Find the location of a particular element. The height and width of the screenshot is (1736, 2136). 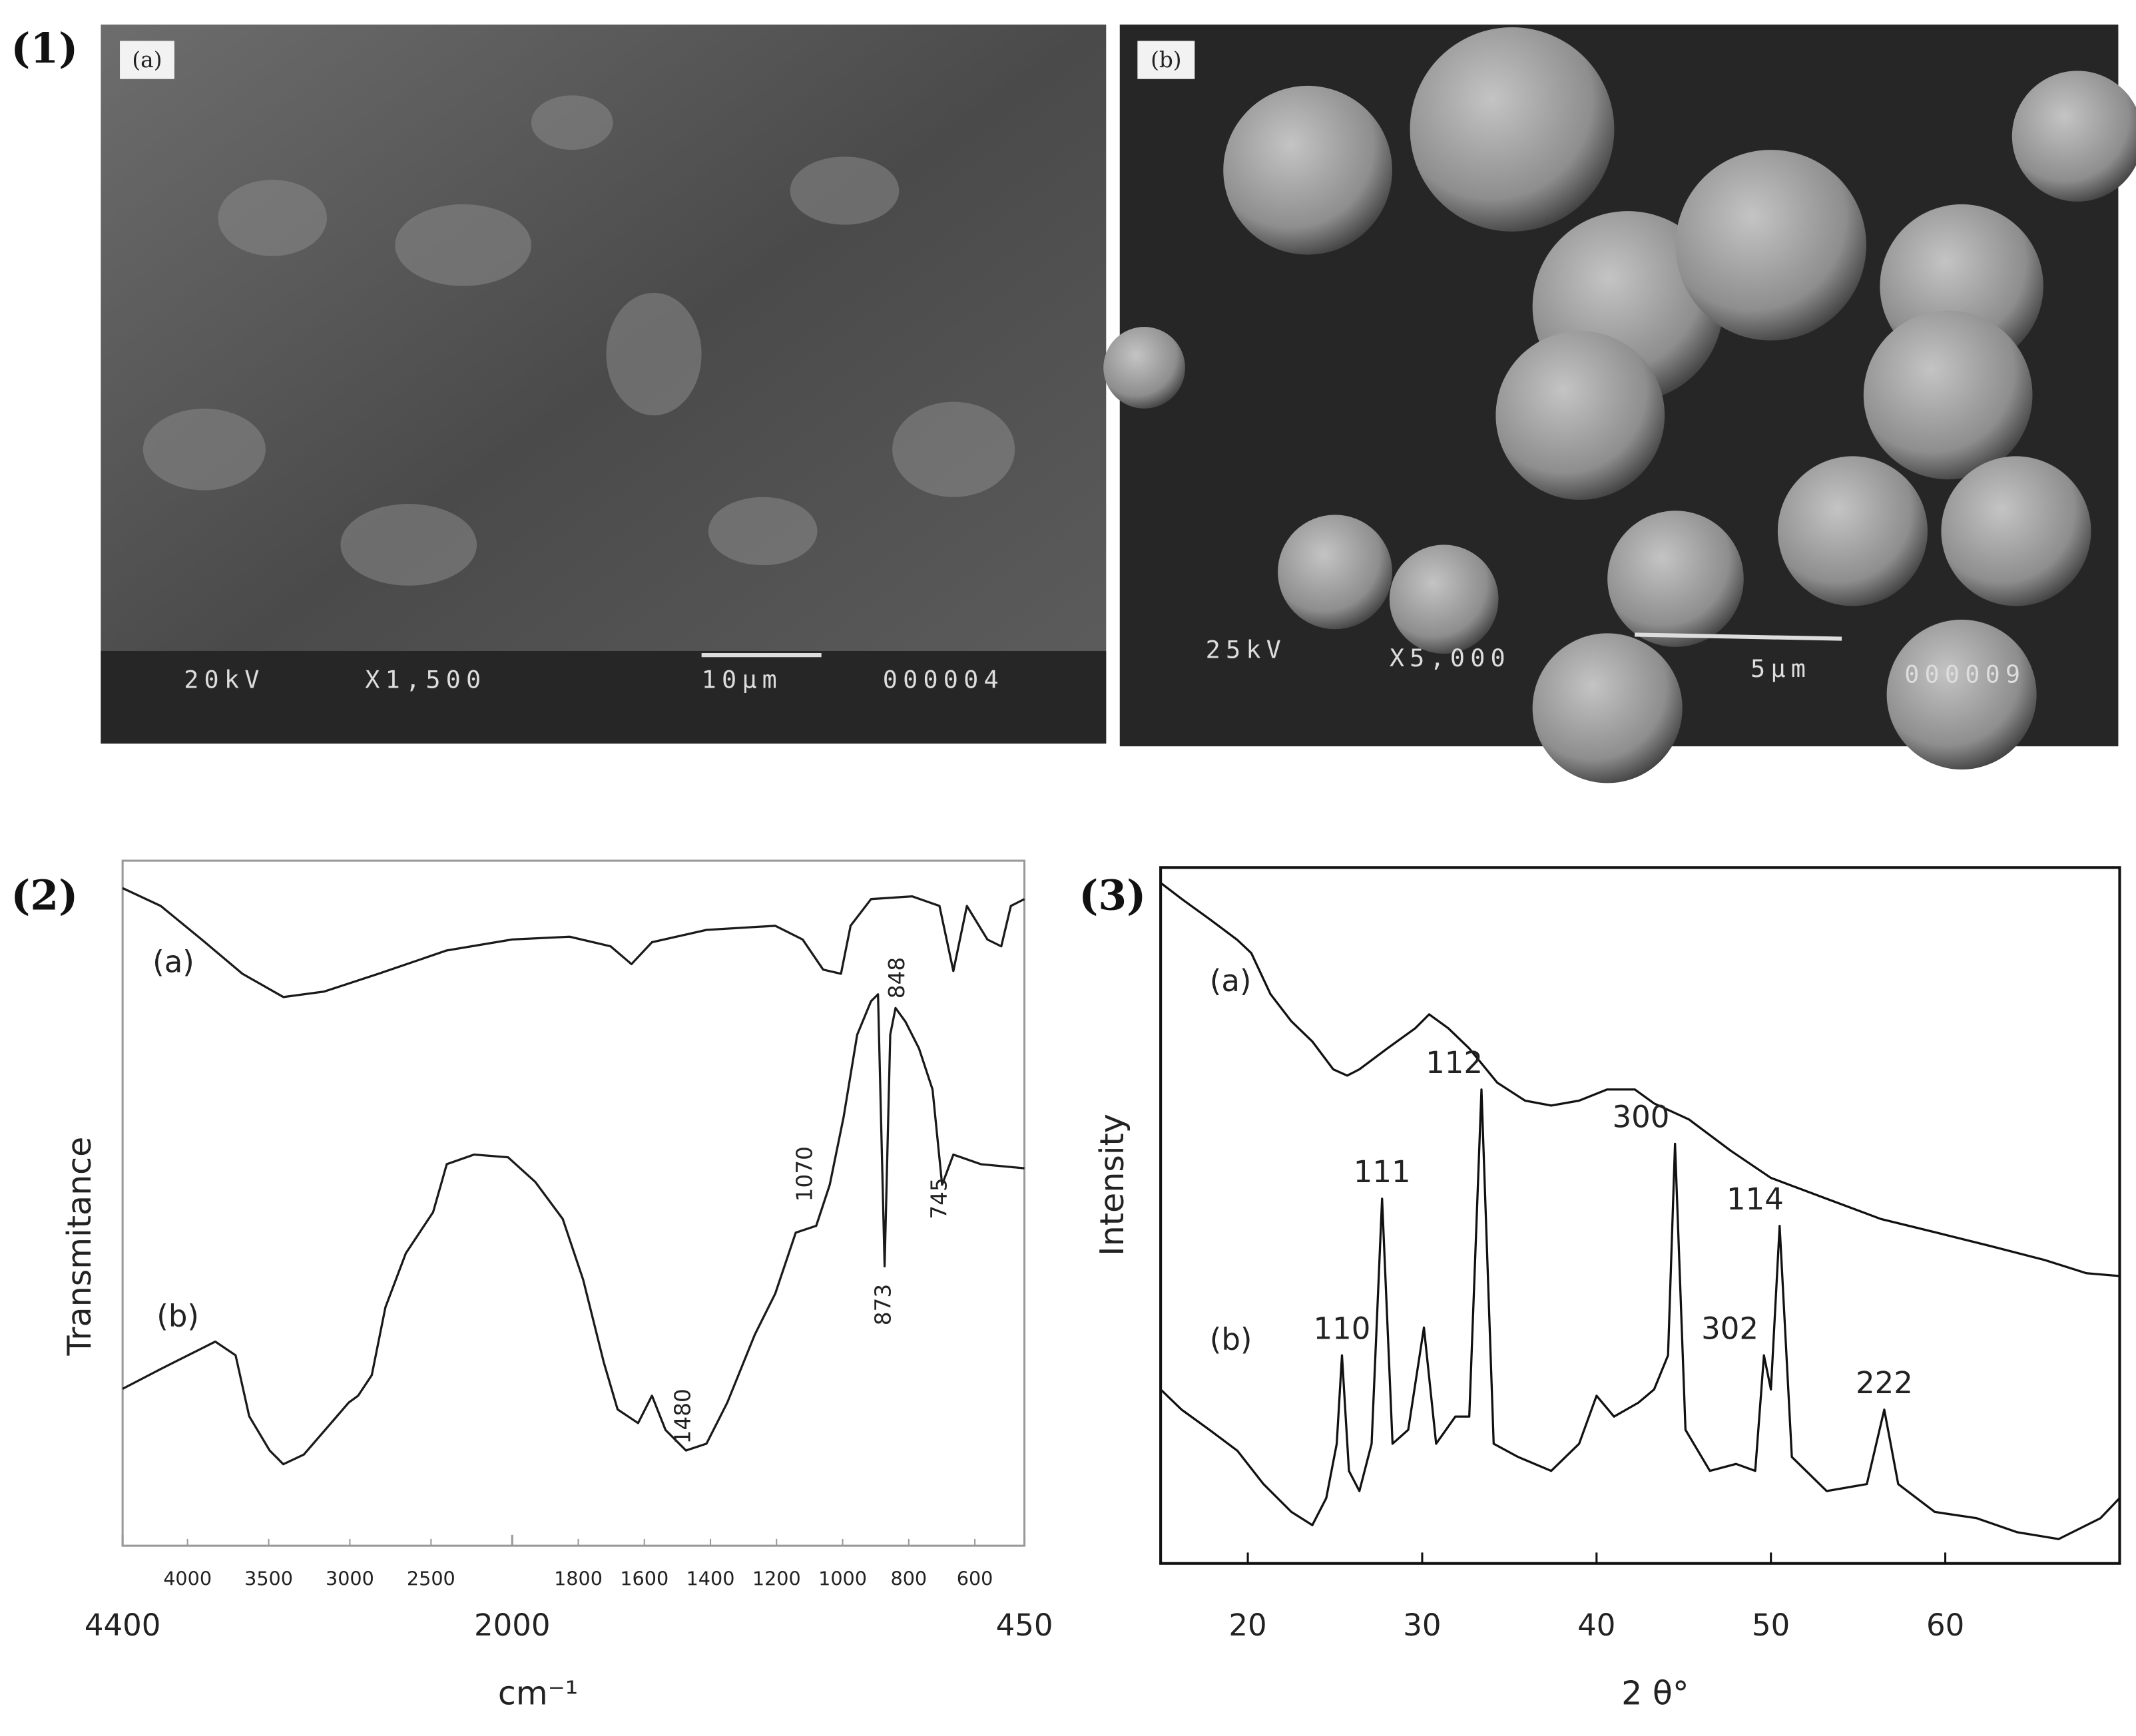

image-number: 000009 is located at coordinates (1965, 674).